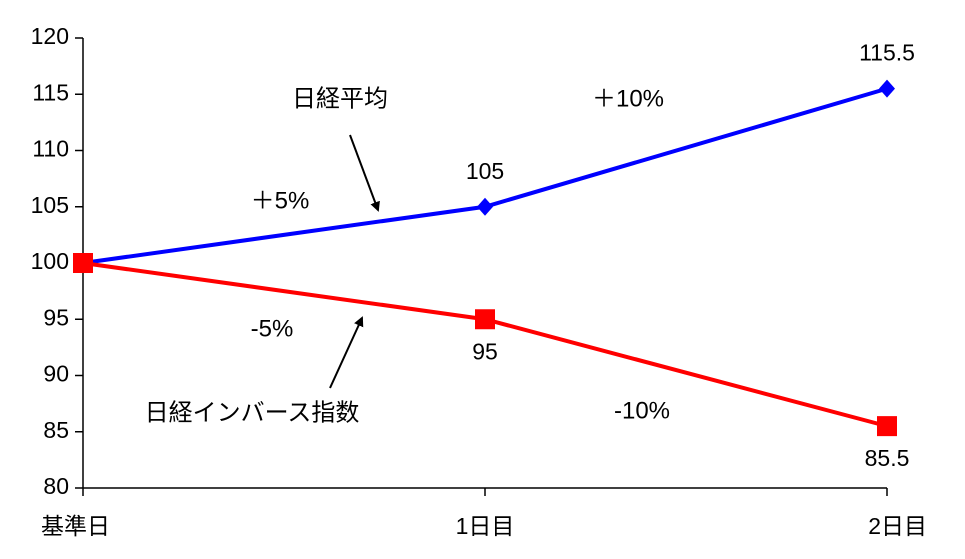 The height and width of the screenshot is (559, 965). I want to click on annotation: 日経平均, so click(340, 98).